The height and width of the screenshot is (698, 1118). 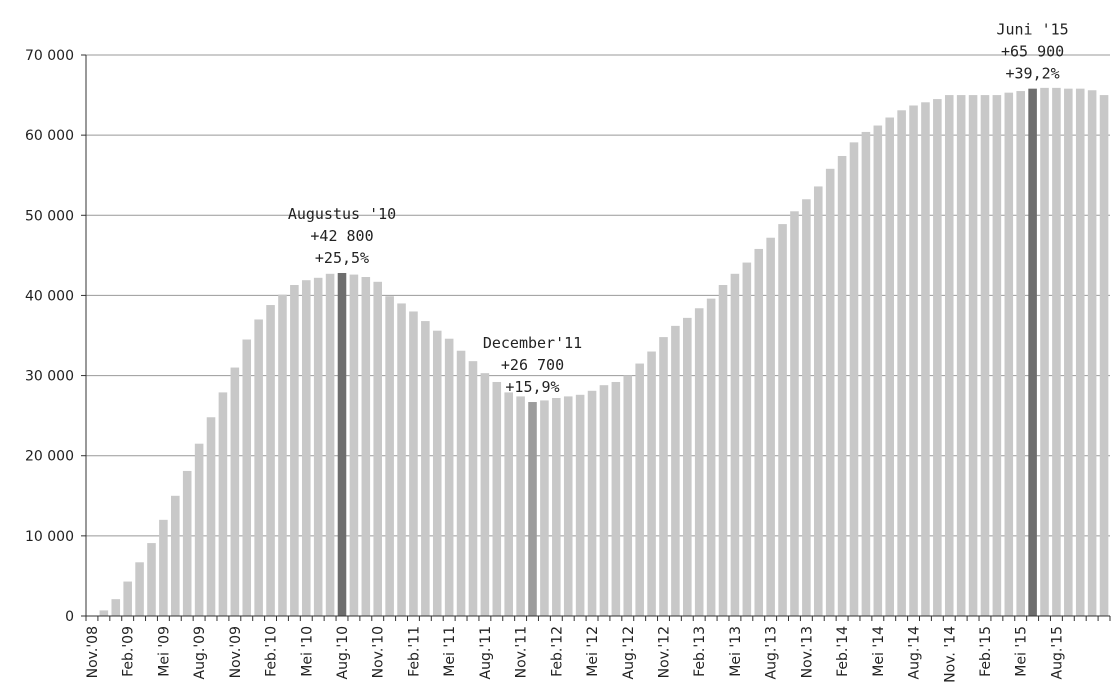 I want to click on annotation-line: December'11, so click(x=532, y=343).